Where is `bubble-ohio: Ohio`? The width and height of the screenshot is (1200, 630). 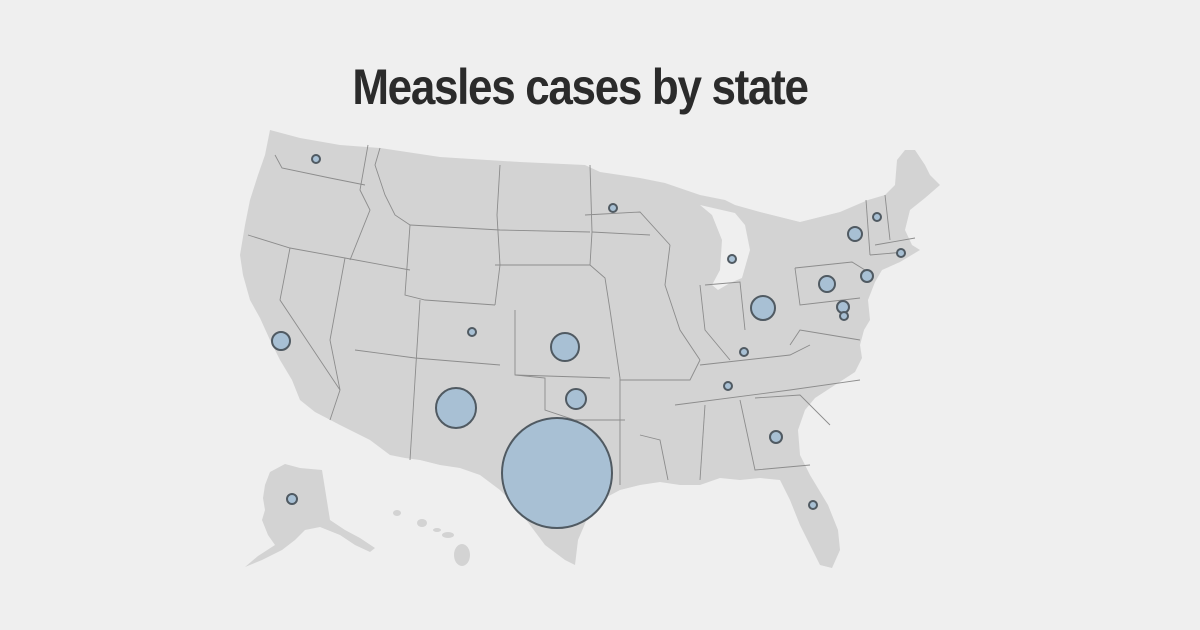 bubble-ohio: Ohio is located at coordinates (763, 308).